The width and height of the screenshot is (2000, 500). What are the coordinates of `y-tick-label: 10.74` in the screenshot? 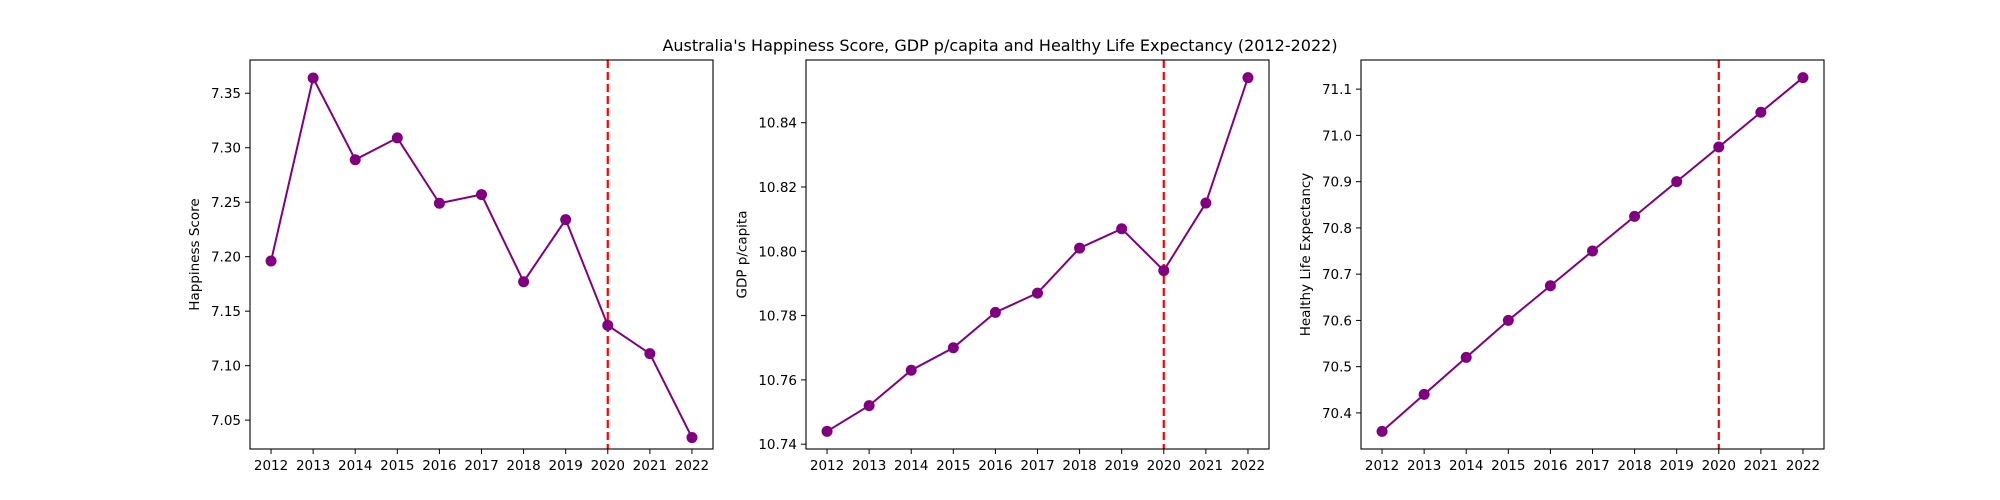 It's located at (777, 445).